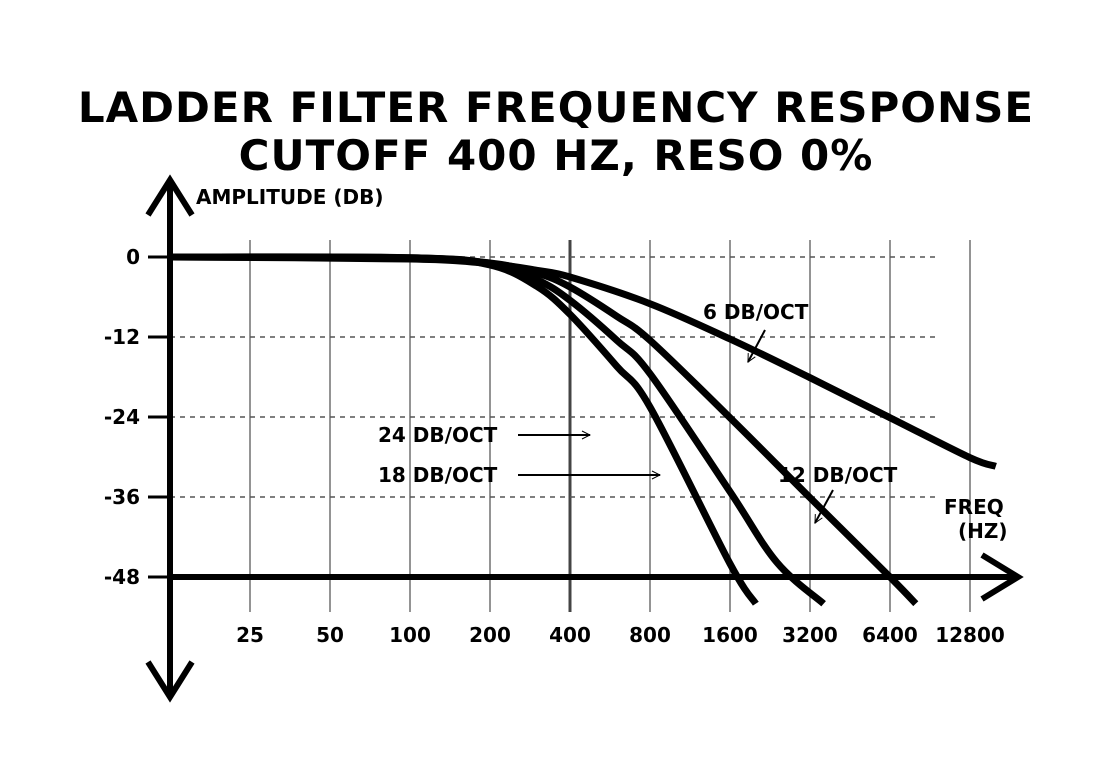 This screenshot has height=760, width=1112. I want to click on x-tick-label-1600: 1600, so click(730, 635).